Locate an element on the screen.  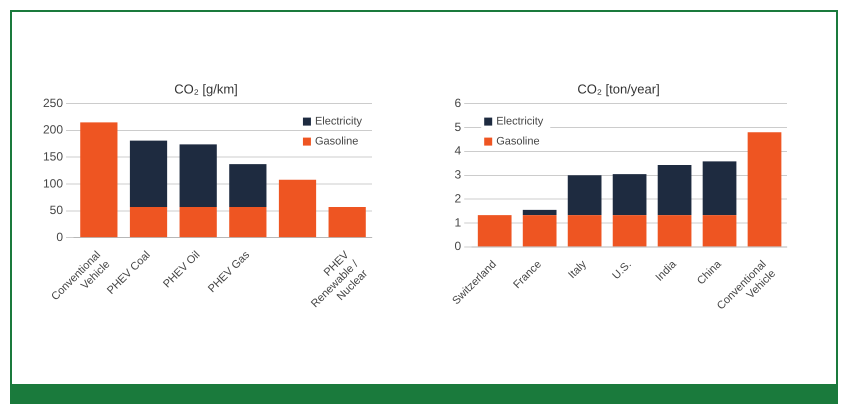
y-tick-label: 3 is located at coordinates (458, 175).